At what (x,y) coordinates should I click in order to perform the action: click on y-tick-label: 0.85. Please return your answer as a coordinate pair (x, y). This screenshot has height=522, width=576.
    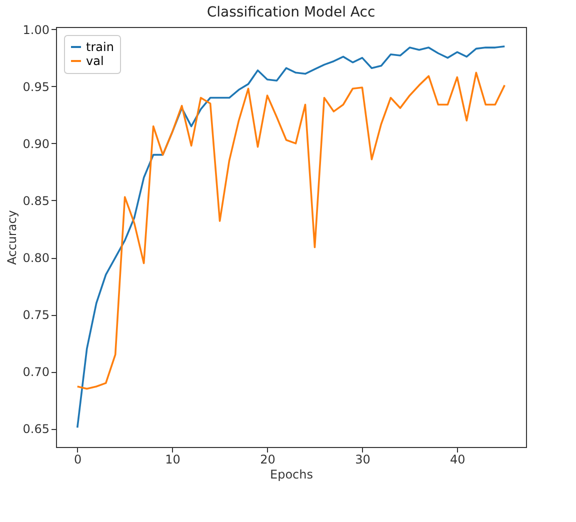
    Looking at the image, I should click on (36, 201).